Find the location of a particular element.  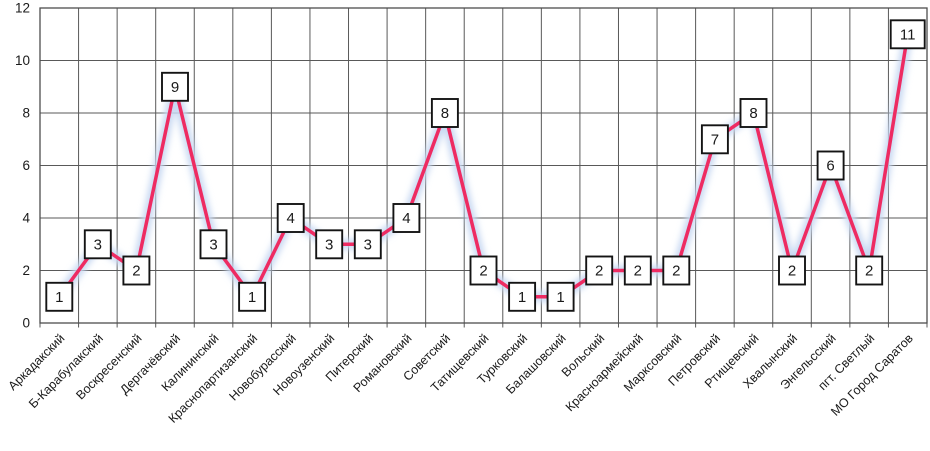

y-axis-label: 4 is located at coordinates (26, 218).